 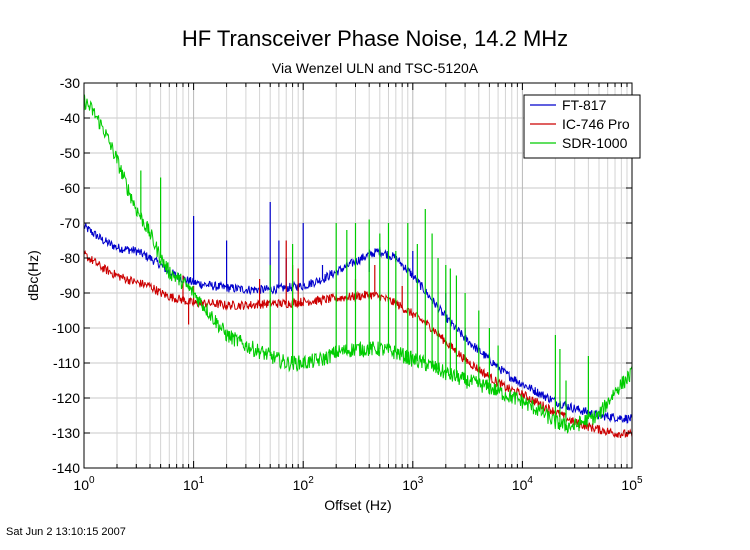 I want to click on y-tick-label: -90, so click(x=70, y=293).